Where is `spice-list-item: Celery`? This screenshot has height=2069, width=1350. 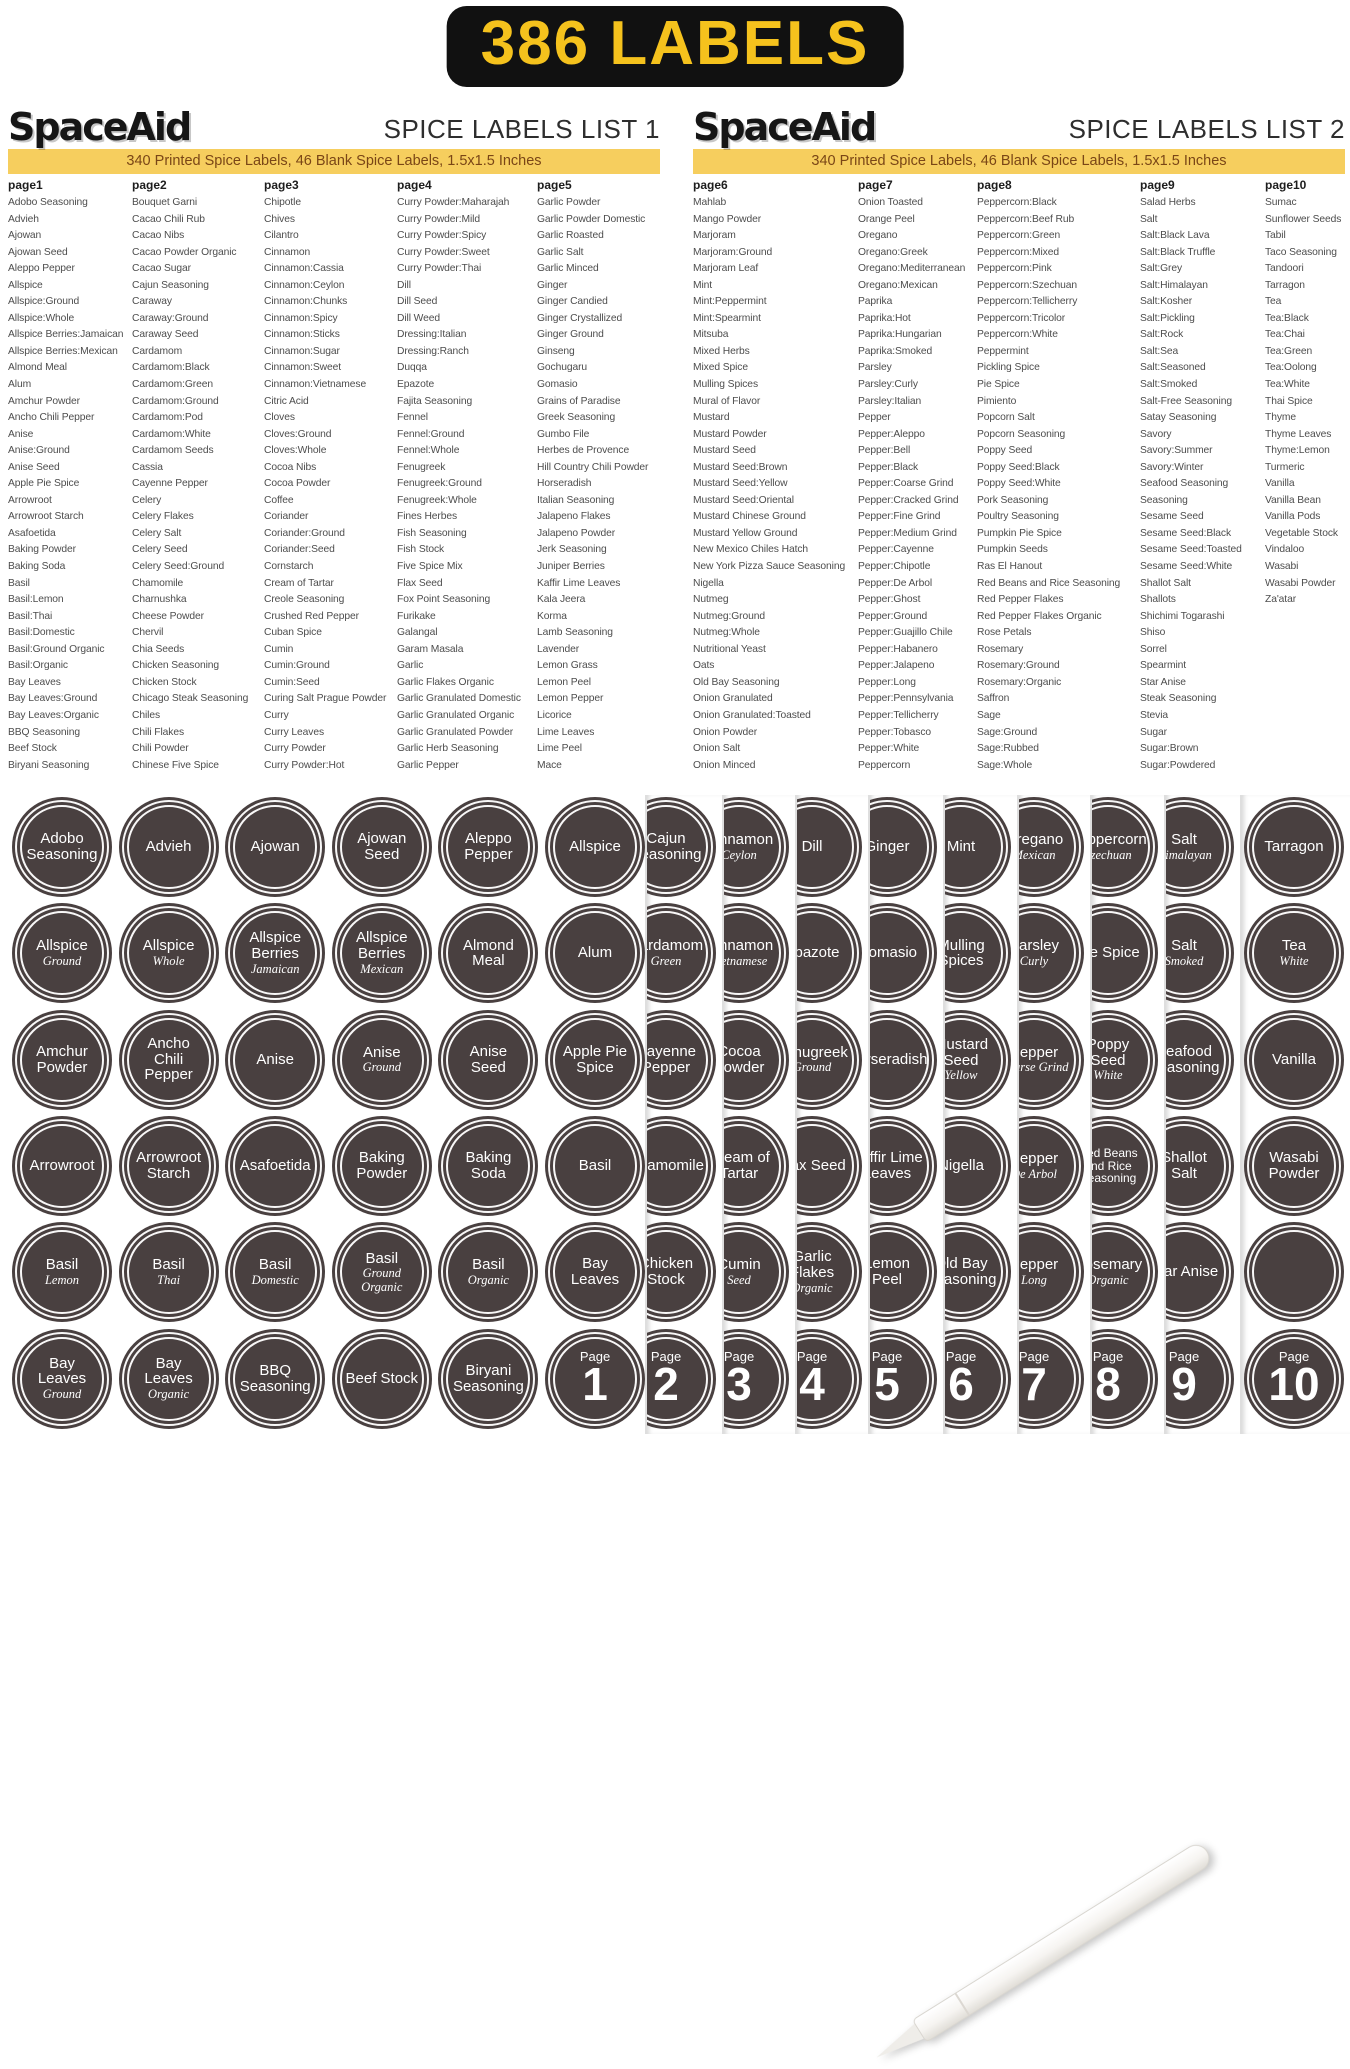
spice-list-item: Celery is located at coordinates (147, 500).